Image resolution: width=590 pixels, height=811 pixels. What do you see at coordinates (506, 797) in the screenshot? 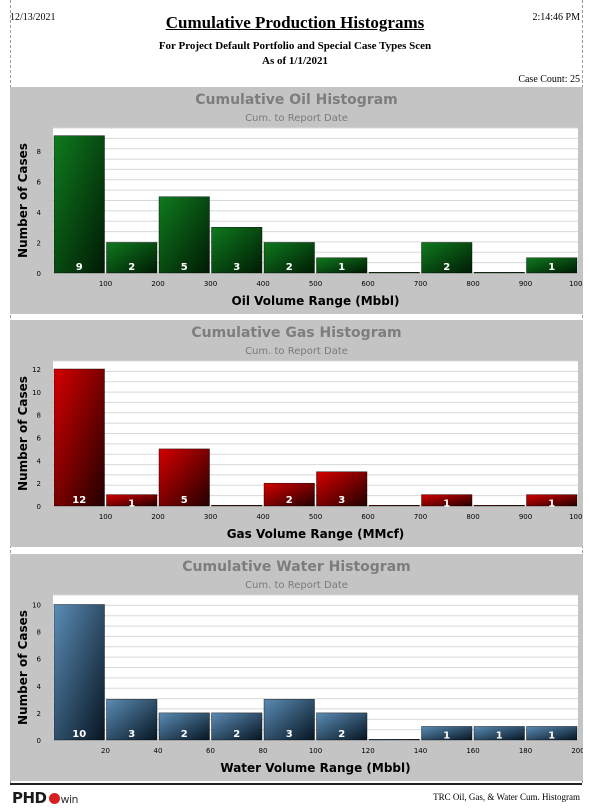
I see `footer-report-name: TRC Oil, Gas, & Water Cum. Histogram` at bounding box center [506, 797].